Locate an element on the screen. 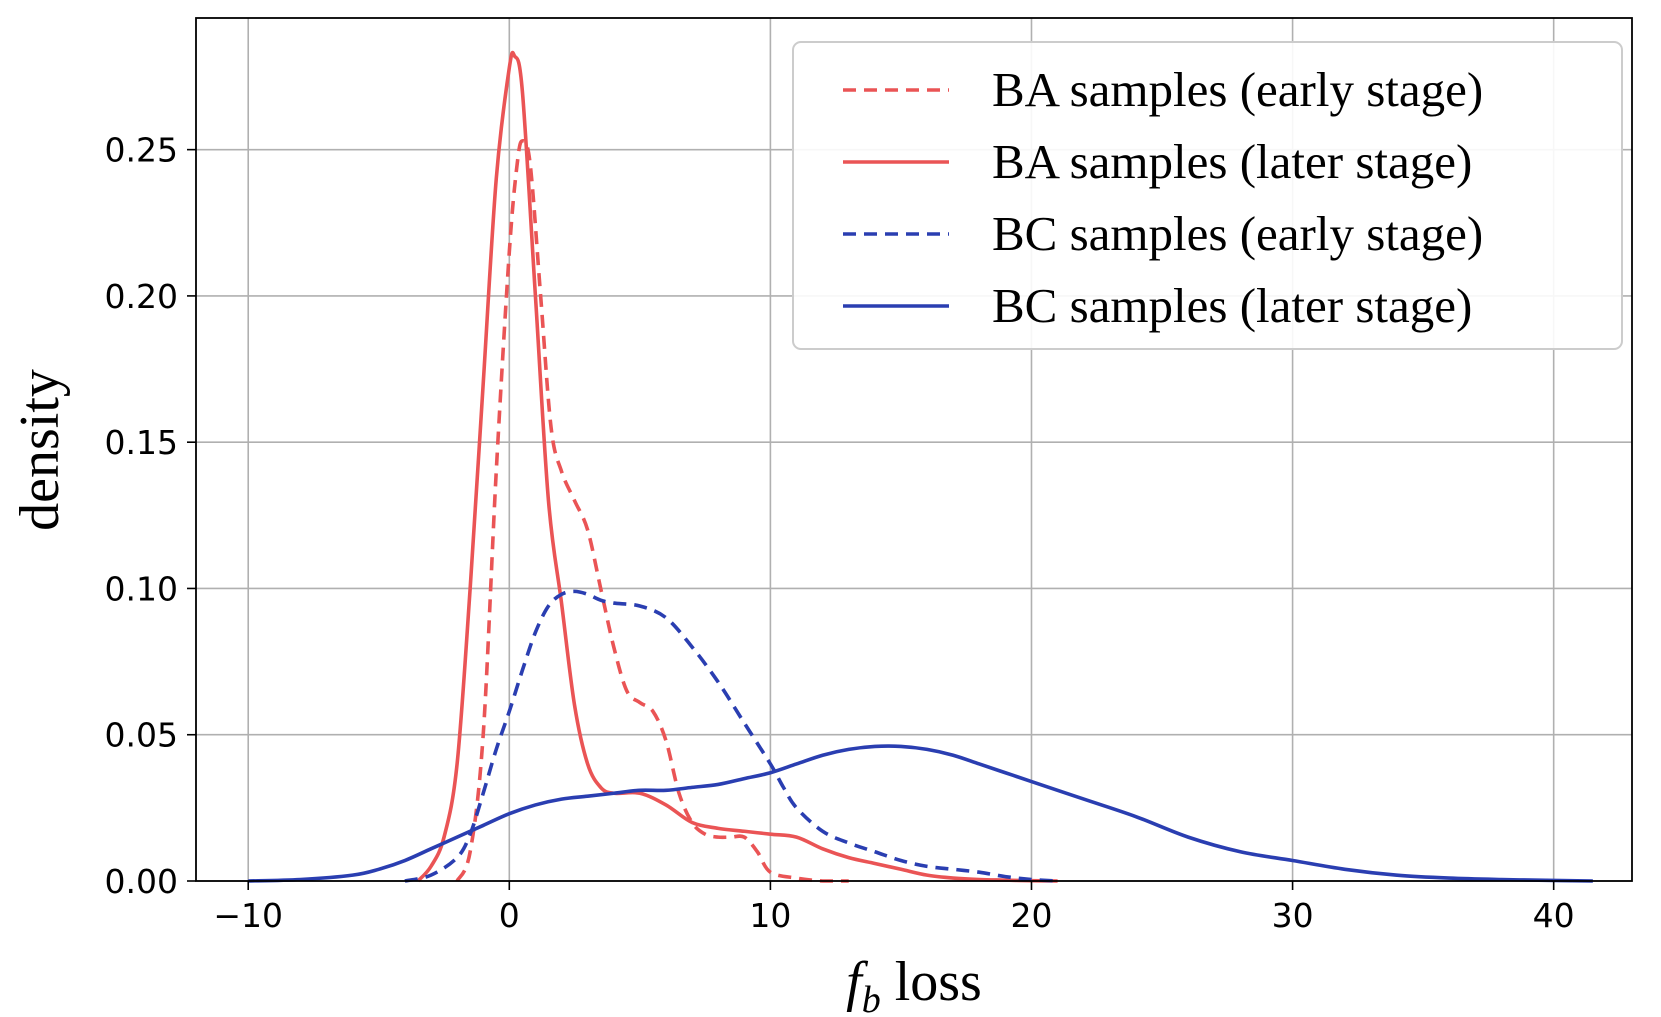 This screenshot has width=1661, height=1017. x-tick-label: 10 is located at coordinates (770, 915).